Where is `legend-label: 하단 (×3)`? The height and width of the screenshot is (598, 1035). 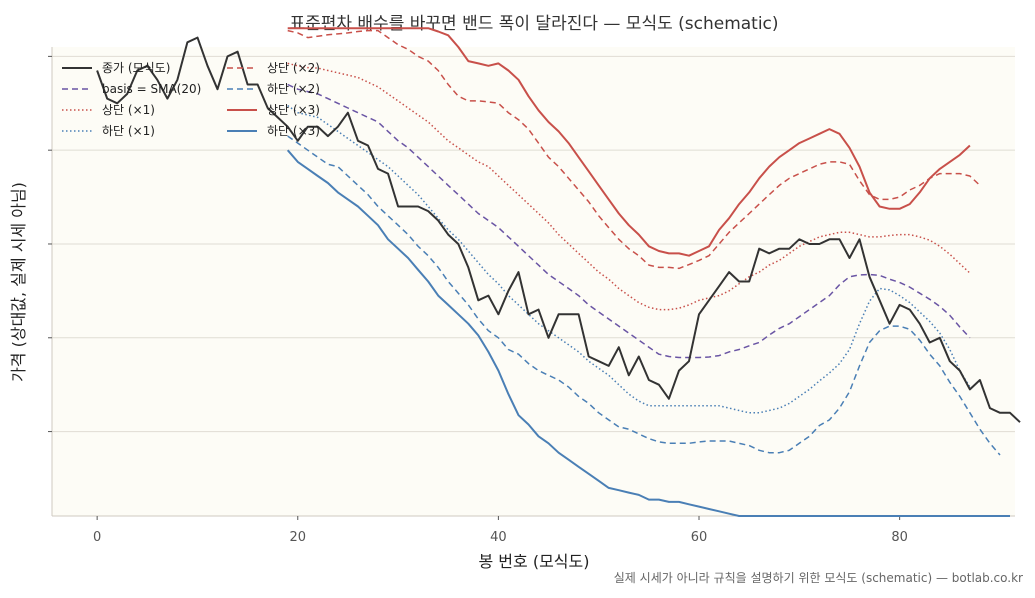 legend-label: 하단 (×3) is located at coordinates (293, 131).